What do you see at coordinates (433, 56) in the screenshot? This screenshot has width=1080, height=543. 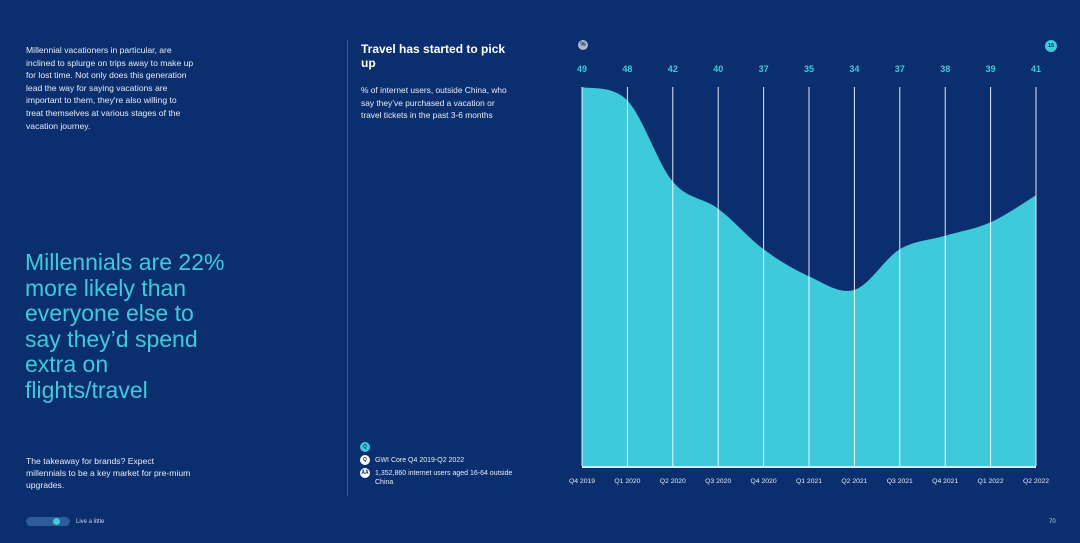 I see `chart-title: Travel has started to pick up` at bounding box center [433, 56].